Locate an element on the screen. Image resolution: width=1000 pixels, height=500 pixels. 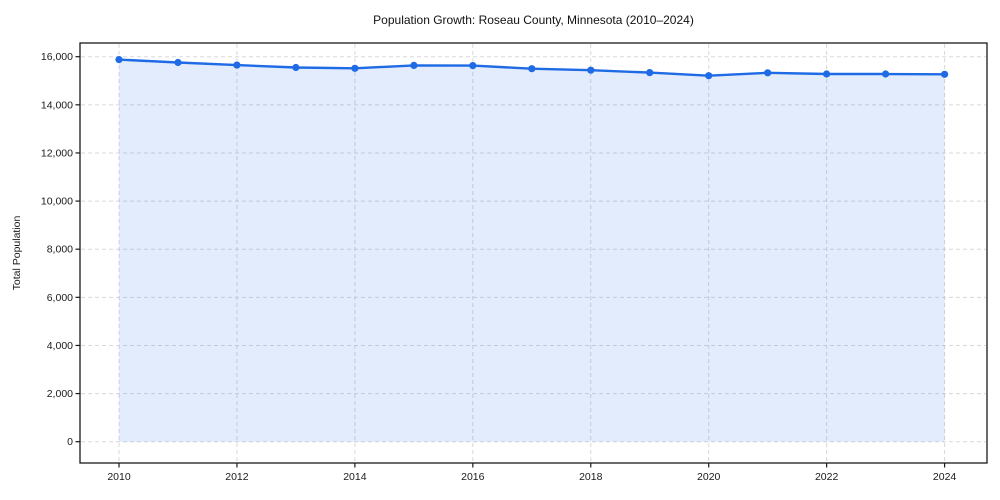
y-tick-label: 10,000 is located at coordinates (57, 202).